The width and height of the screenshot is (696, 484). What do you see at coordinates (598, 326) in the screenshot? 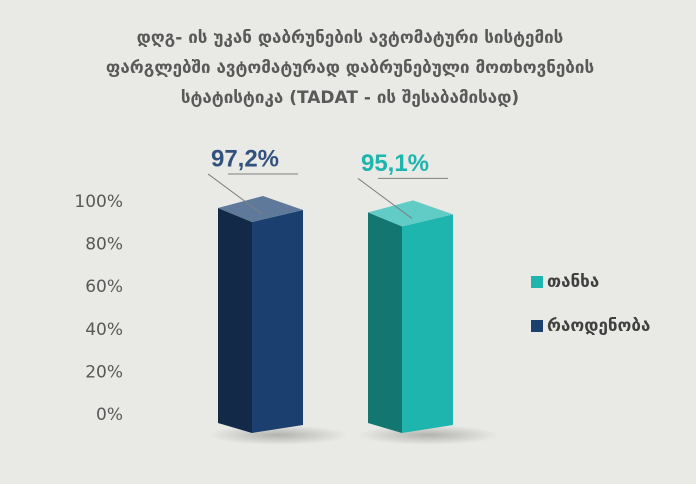
I see `legend-label: რაოდენობა` at bounding box center [598, 326].